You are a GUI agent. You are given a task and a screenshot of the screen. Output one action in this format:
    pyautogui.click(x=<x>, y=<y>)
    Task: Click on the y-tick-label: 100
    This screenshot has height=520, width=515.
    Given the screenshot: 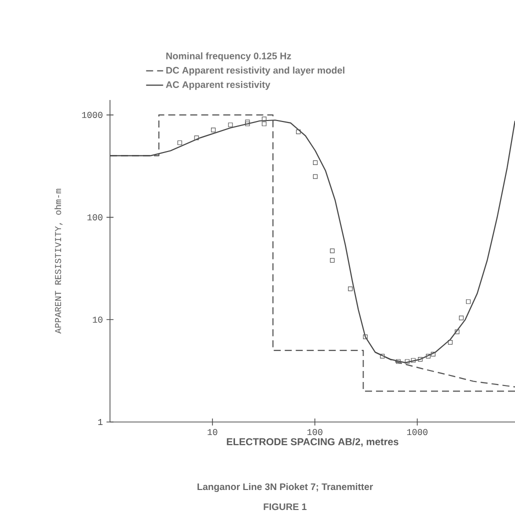 What is the action you would take?
    pyautogui.click(x=94, y=217)
    